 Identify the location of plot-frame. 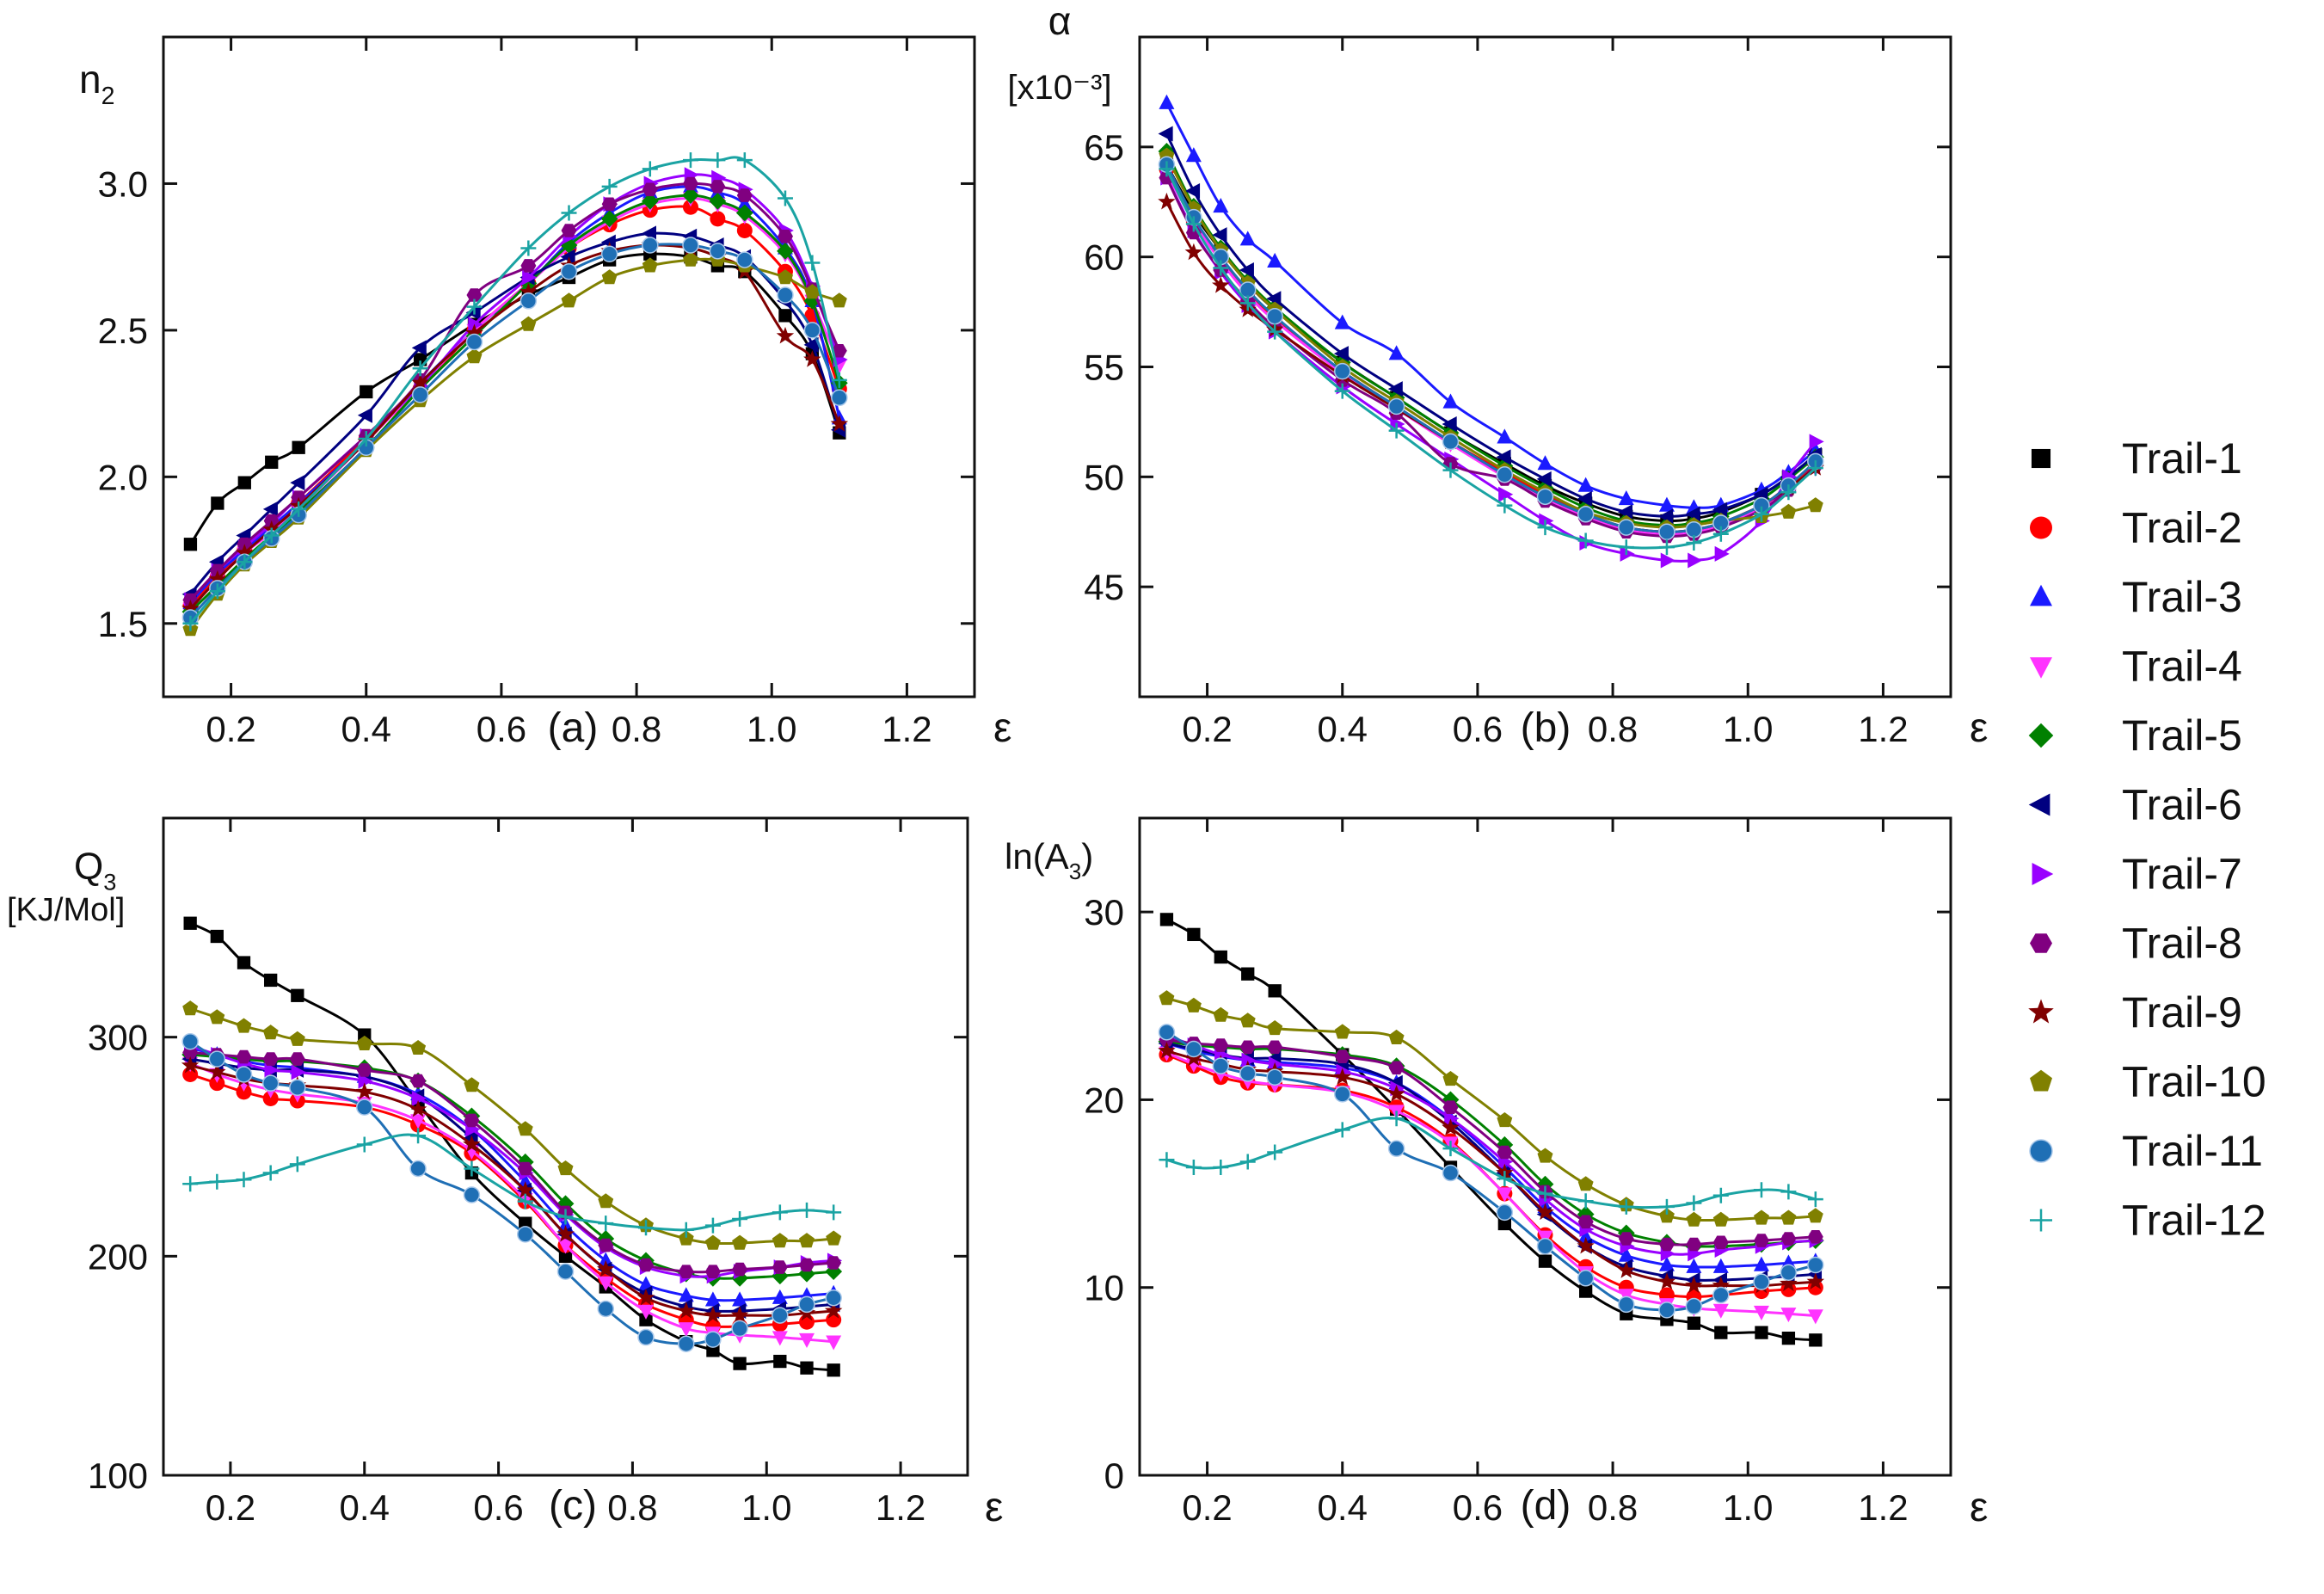
(569, 367).